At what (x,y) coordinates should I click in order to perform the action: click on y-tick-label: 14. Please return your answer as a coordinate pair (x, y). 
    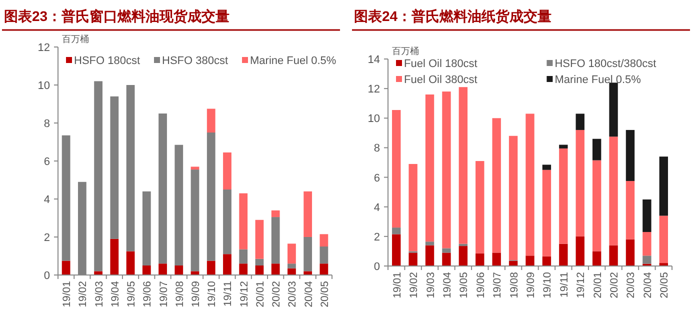
    Looking at the image, I should click on (374, 60).